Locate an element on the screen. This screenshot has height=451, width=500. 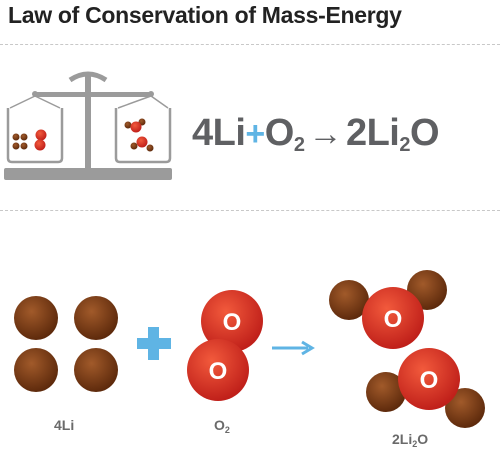
equation-product-subscript: 2 is located at coordinates (404, 145).